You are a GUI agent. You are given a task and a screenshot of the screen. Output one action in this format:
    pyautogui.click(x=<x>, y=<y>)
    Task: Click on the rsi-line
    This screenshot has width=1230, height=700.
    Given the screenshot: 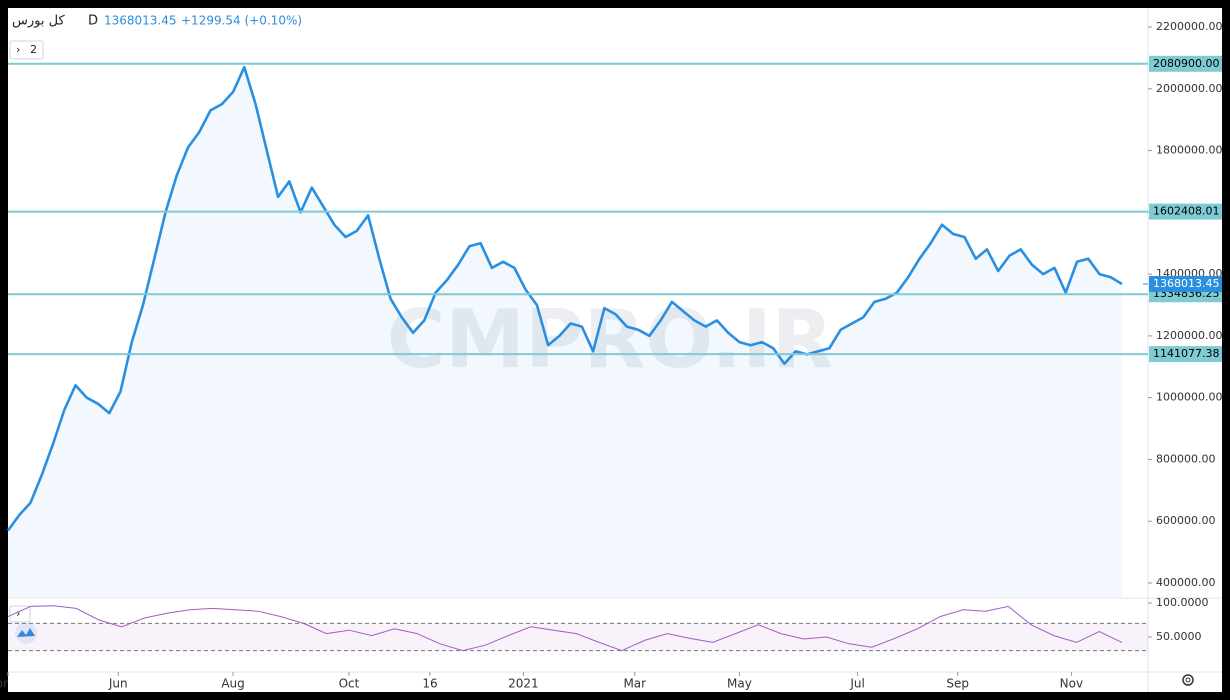 What is the action you would take?
    pyautogui.click(x=565, y=628)
    